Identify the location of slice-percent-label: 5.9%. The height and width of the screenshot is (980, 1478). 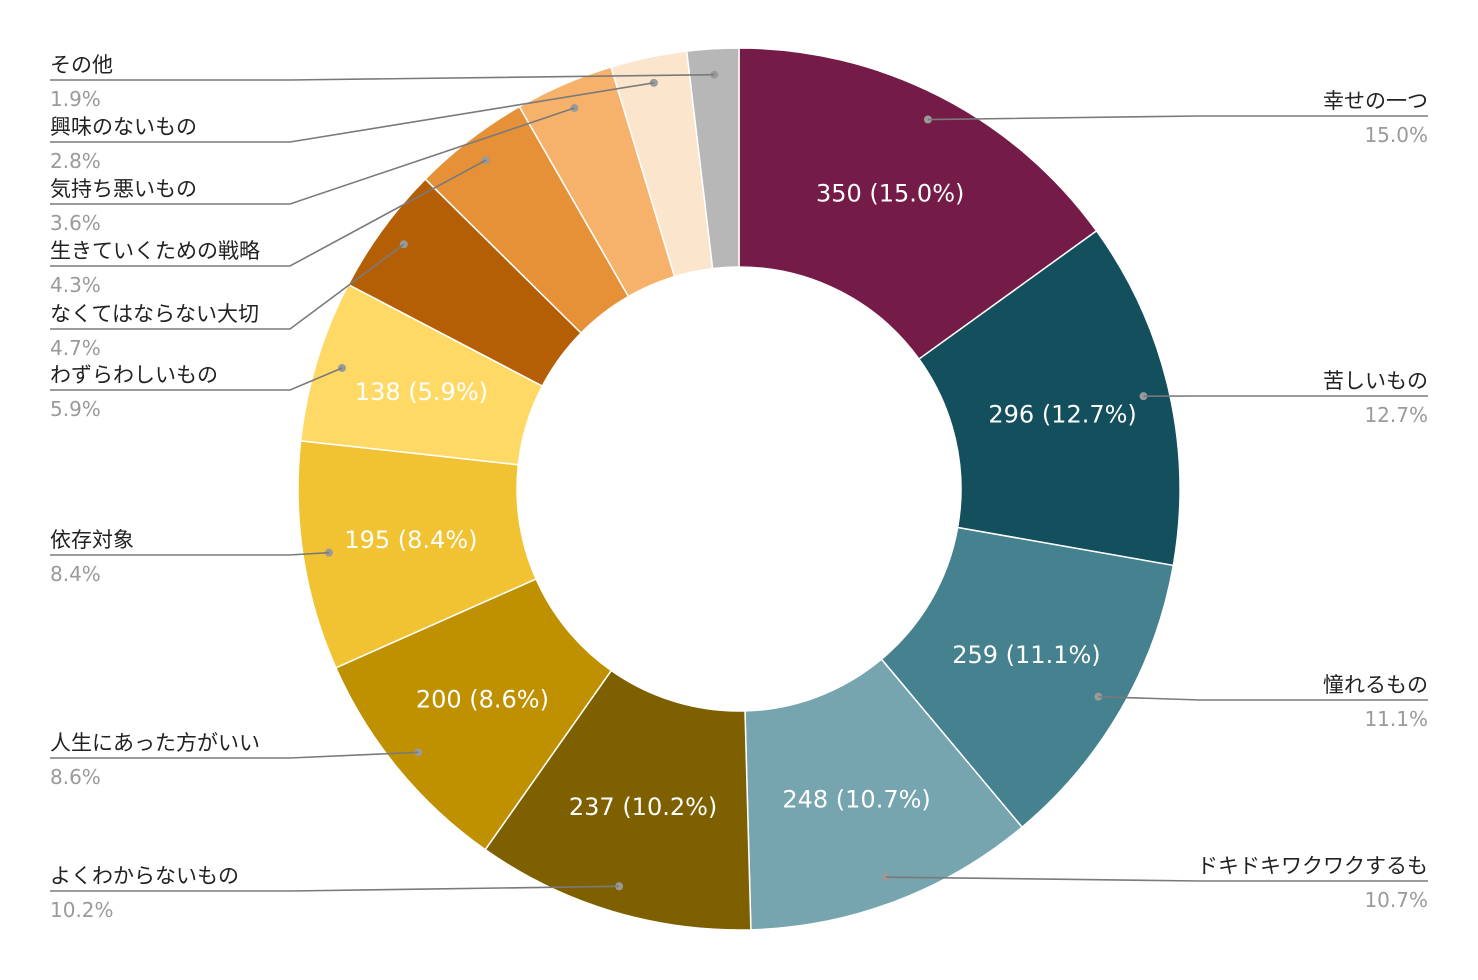
(75, 409).